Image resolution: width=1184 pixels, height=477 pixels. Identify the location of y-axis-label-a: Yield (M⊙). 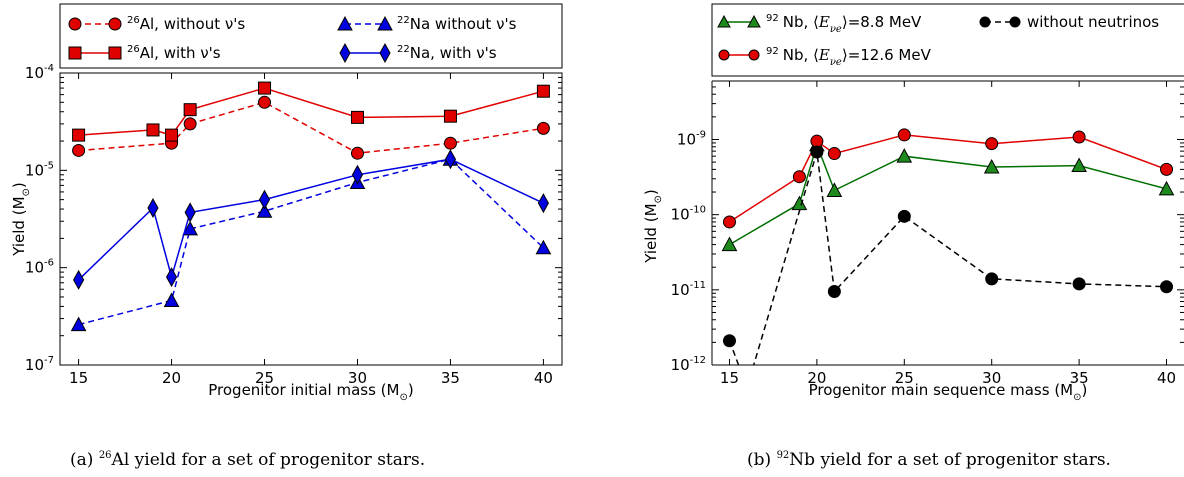
(21, 219).